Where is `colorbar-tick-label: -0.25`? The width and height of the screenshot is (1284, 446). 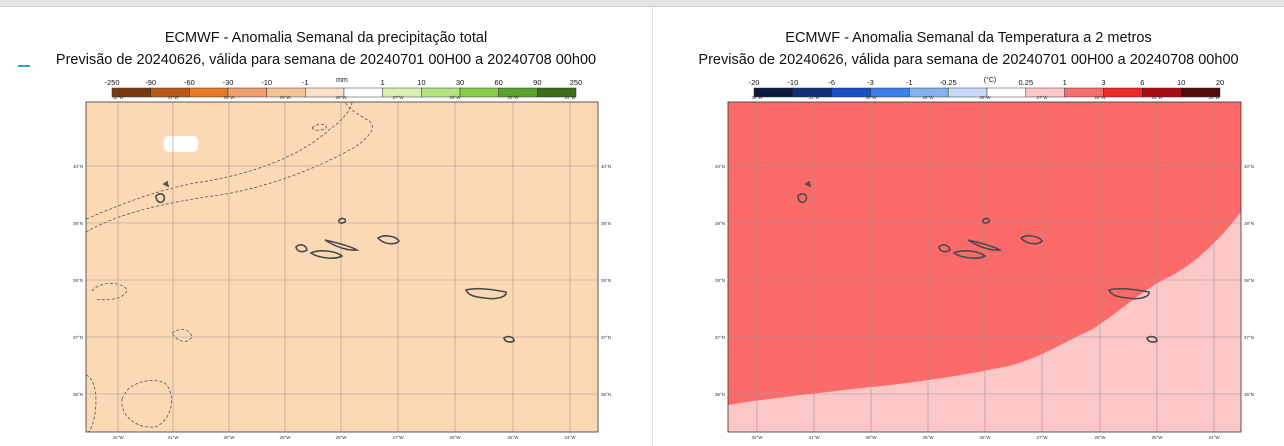 colorbar-tick-label: -0.25 is located at coordinates (948, 82).